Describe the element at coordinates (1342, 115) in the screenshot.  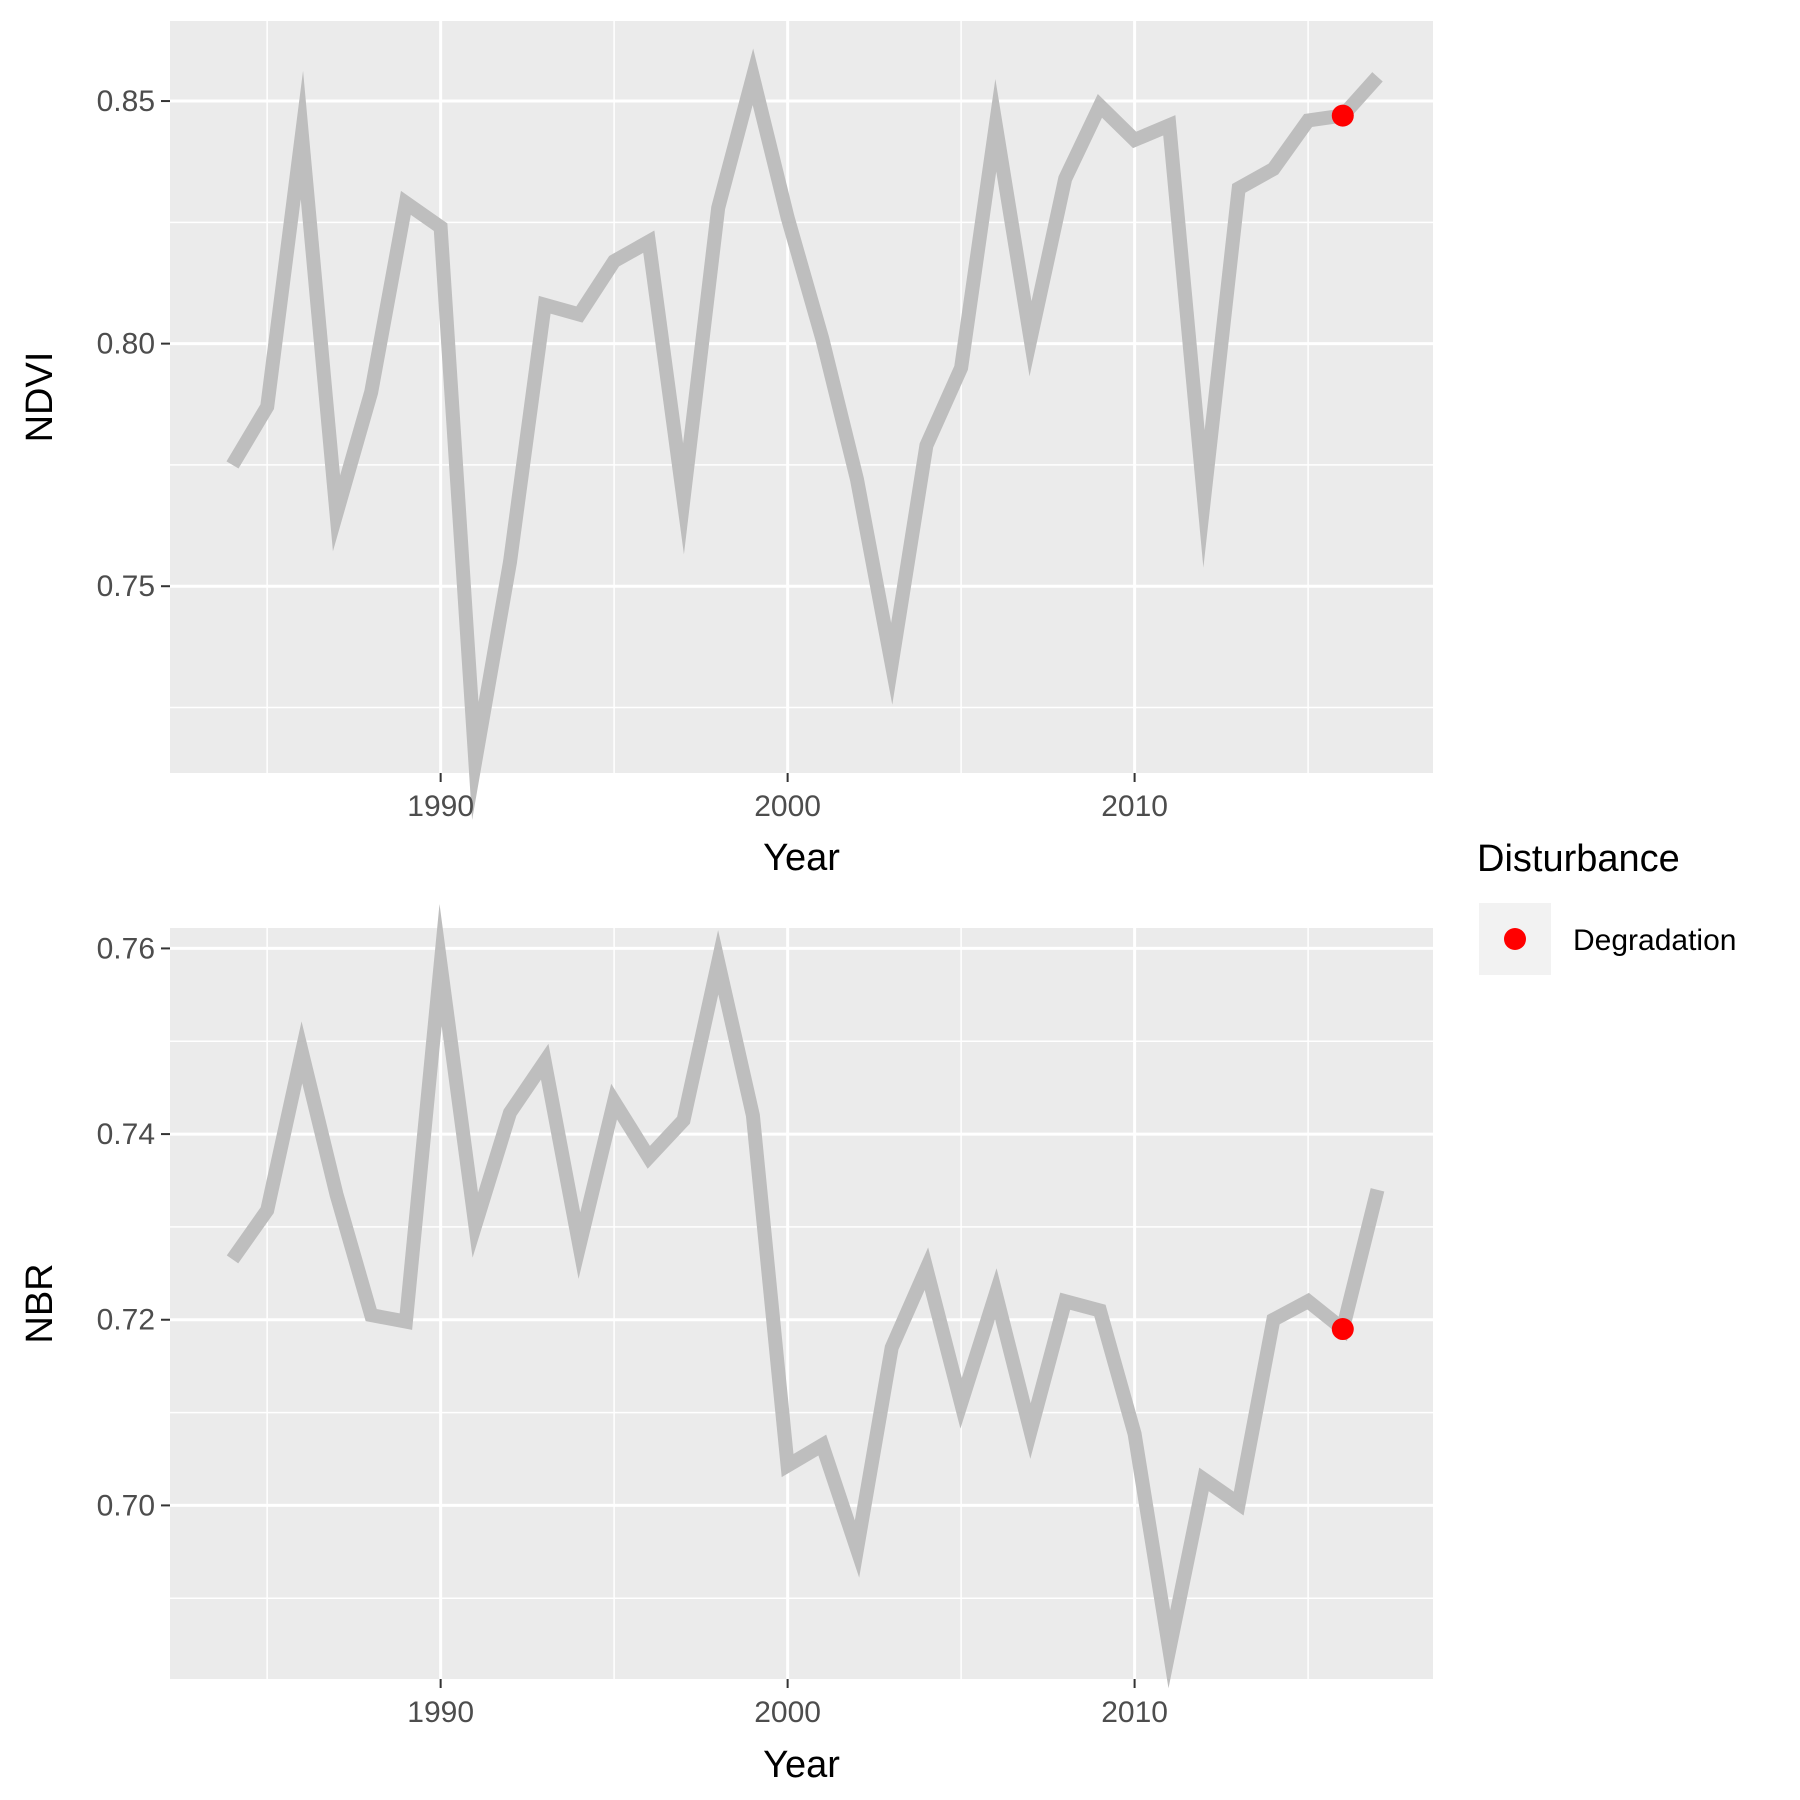
I see `ndvi-degradation-point` at that location.